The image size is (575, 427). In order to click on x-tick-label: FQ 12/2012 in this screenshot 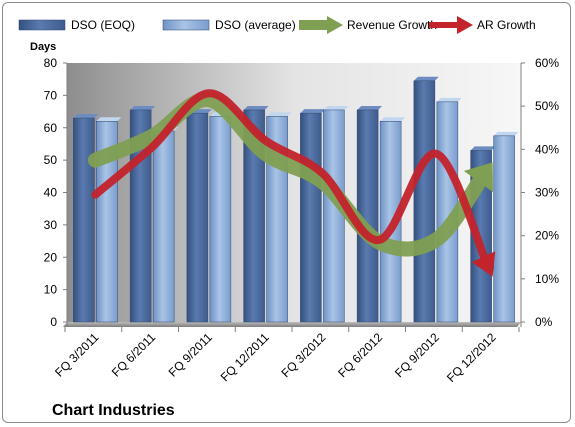, I will do `click(471, 357)`.